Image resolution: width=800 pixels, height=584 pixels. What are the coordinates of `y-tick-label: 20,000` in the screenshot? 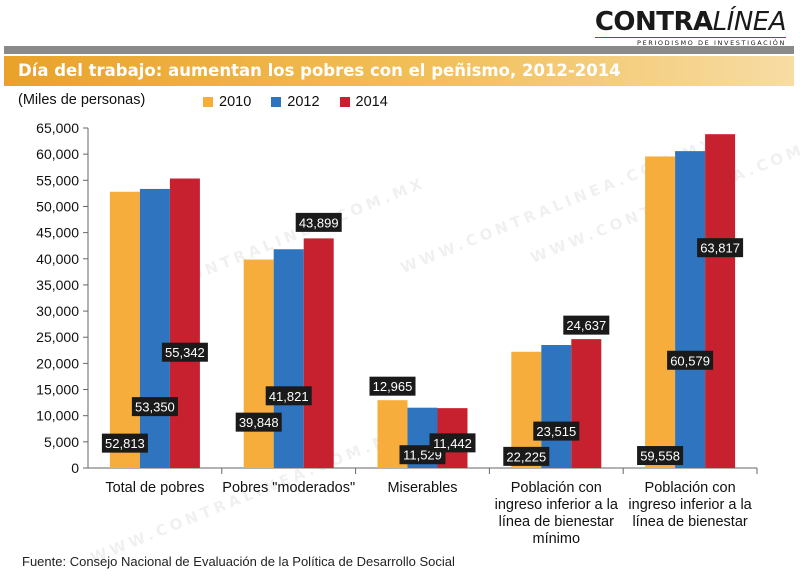 It's located at (57, 363).